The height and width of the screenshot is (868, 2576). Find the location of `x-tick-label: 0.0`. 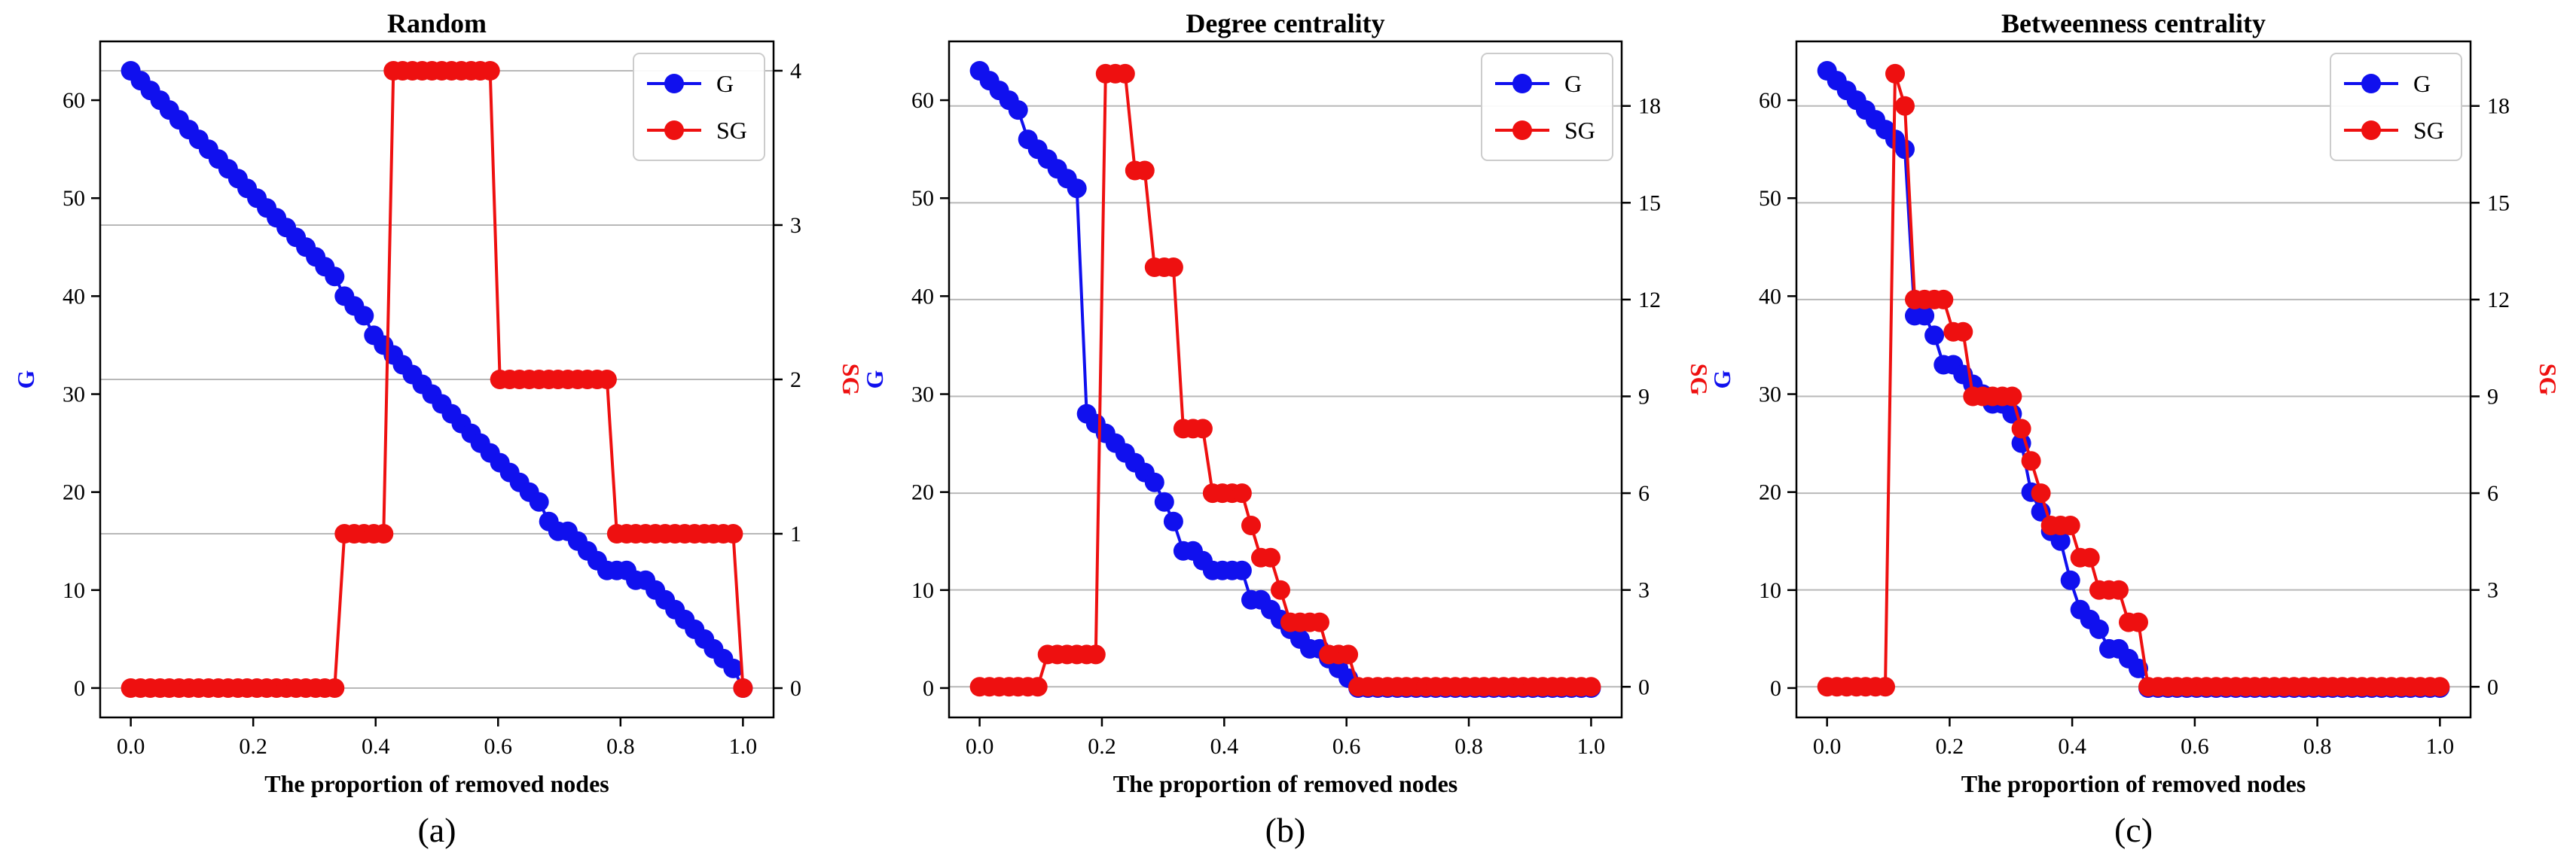

x-tick-label: 0.0 is located at coordinates (980, 746).